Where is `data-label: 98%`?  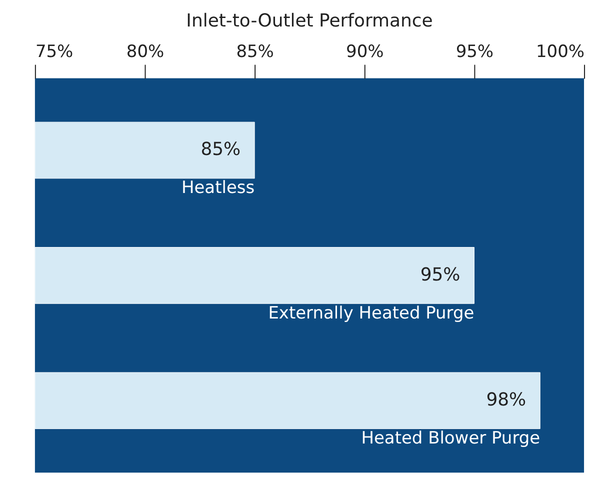 data-label: 98% is located at coordinates (506, 400).